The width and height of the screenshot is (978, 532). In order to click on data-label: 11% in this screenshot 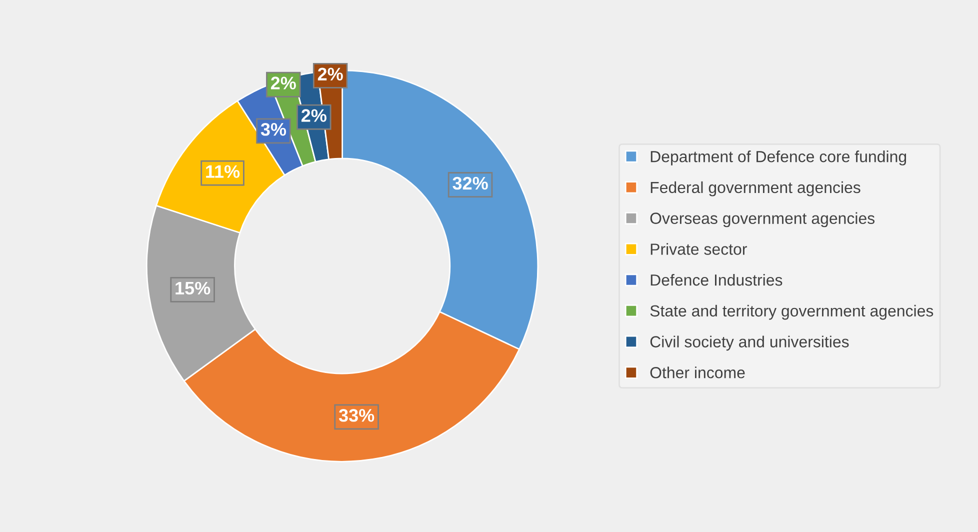, I will do `click(223, 171)`.